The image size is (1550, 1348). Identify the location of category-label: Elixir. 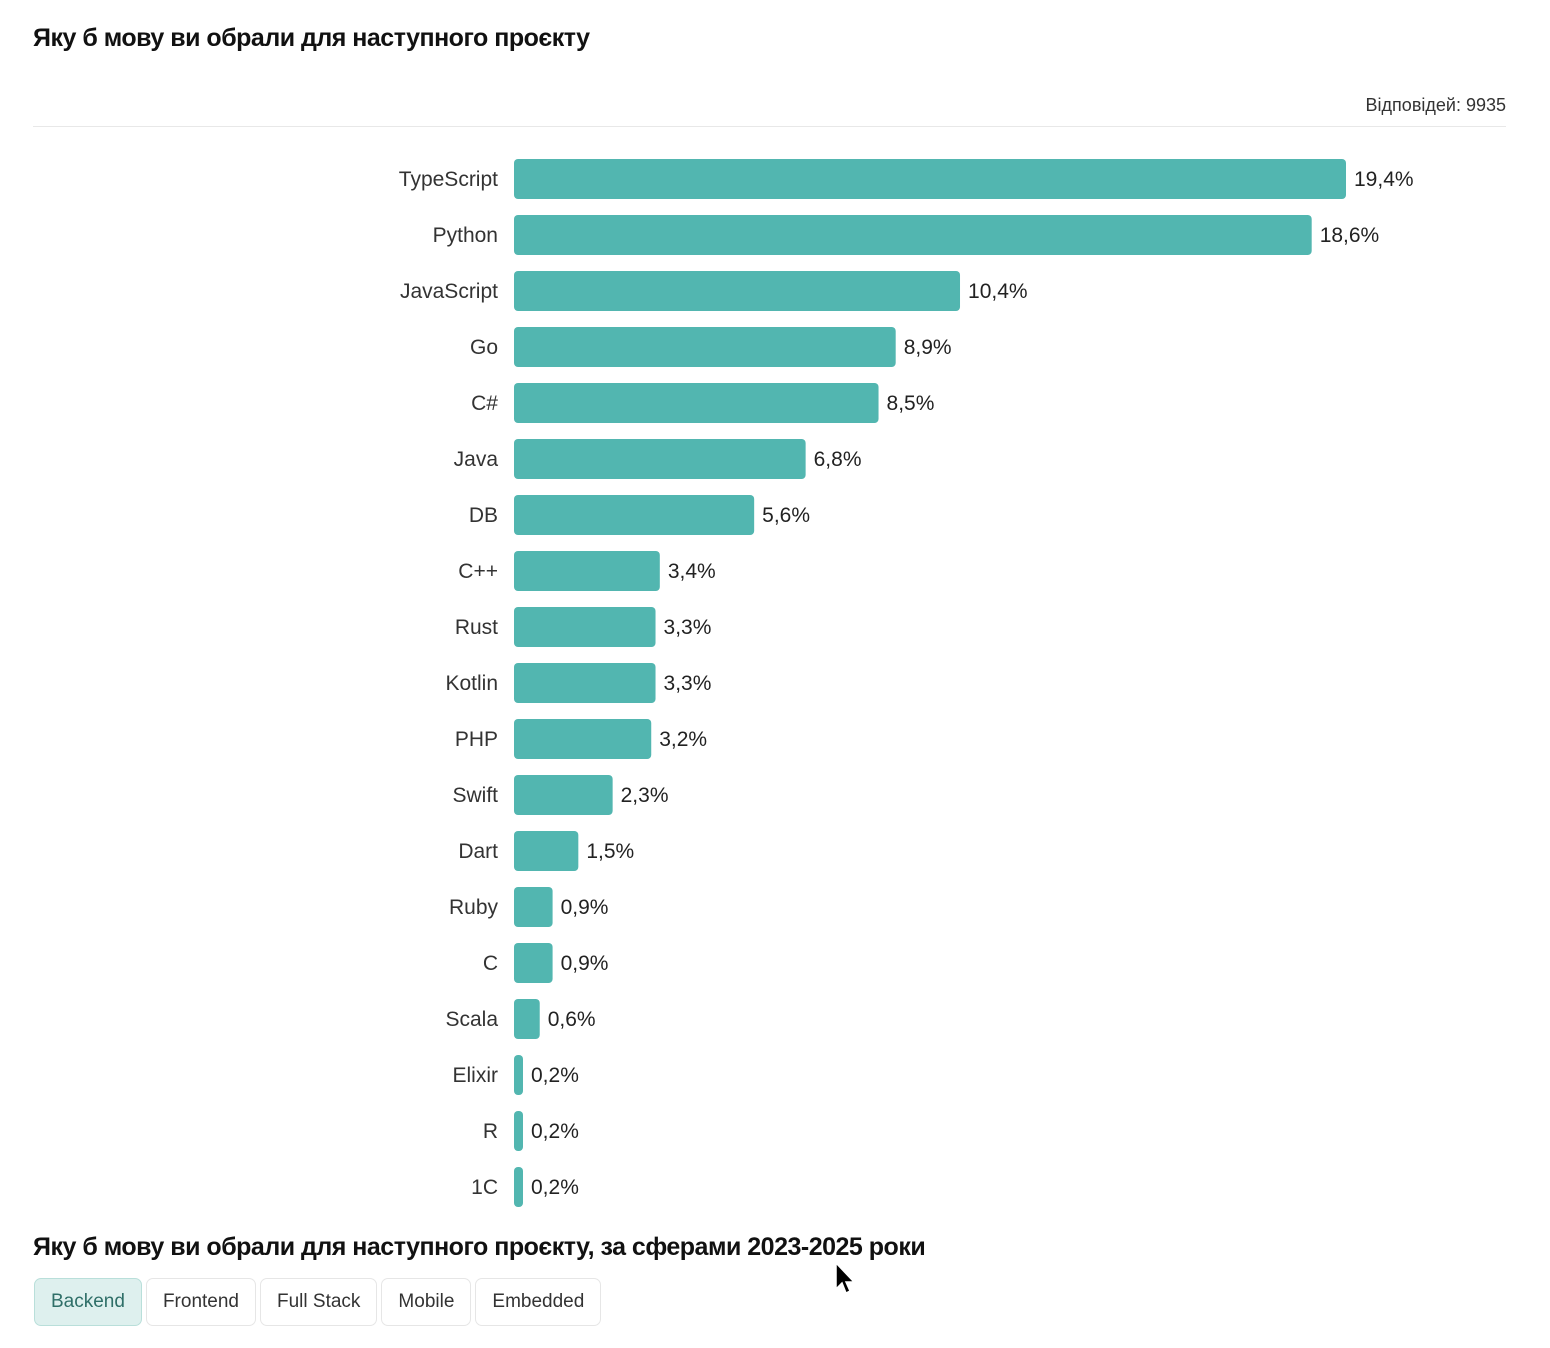
(476, 1075).